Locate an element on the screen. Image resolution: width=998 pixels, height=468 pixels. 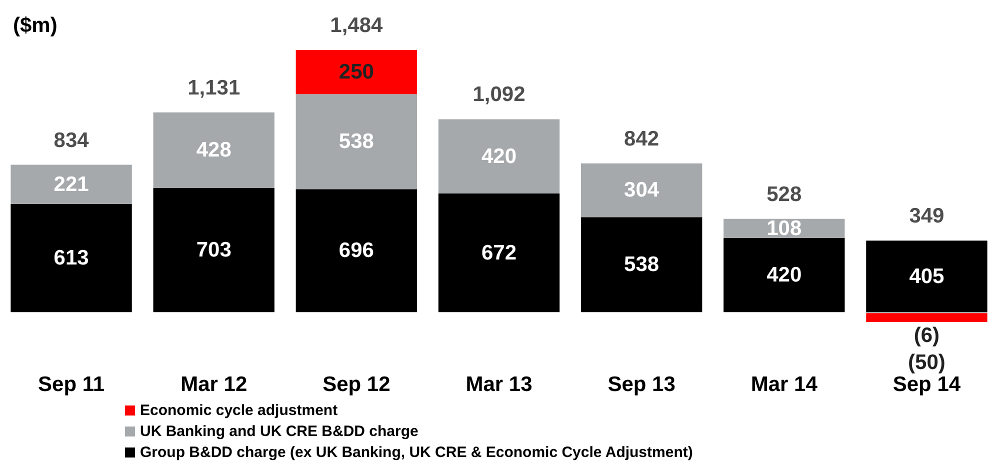
x-tick-label: Sep 12 is located at coordinates (356, 384).